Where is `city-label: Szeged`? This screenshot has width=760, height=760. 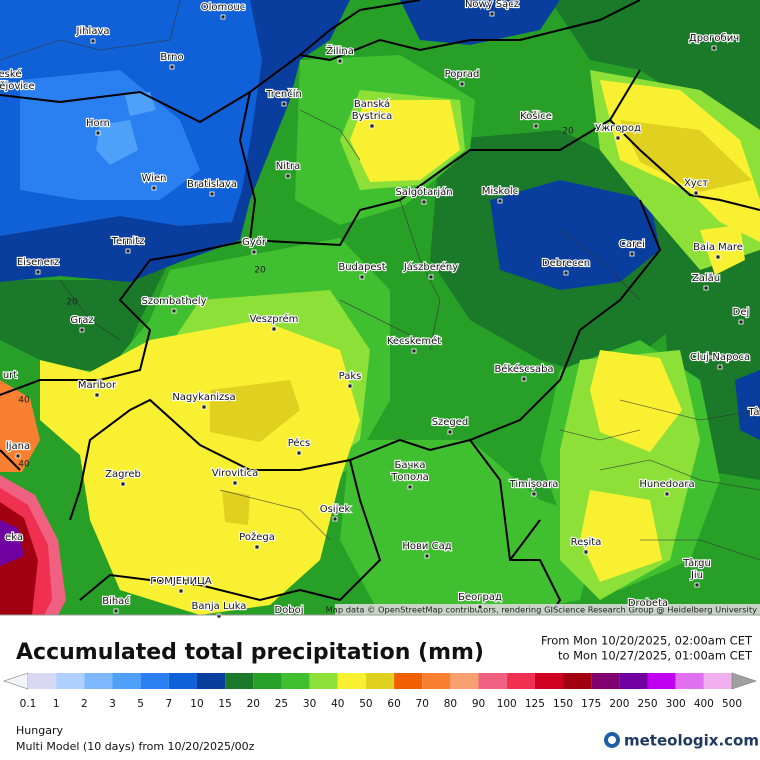
city-label: Szeged is located at coordinates (450, 422).